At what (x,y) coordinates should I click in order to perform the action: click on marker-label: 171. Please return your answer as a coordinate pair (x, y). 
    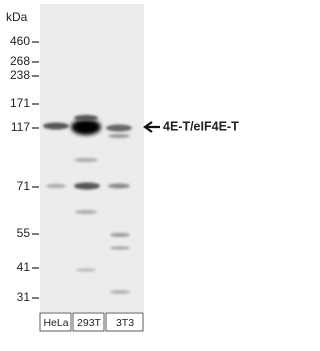
    Looking at the image, I should click on (20, 103).